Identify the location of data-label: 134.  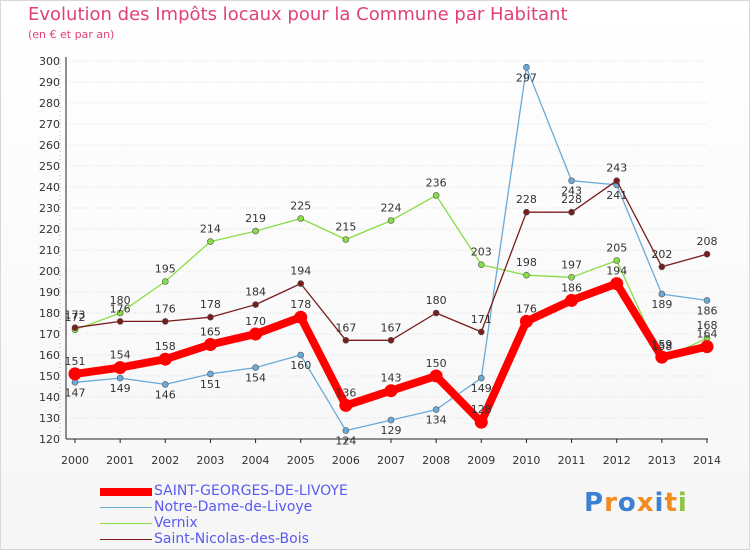
(436, 420).